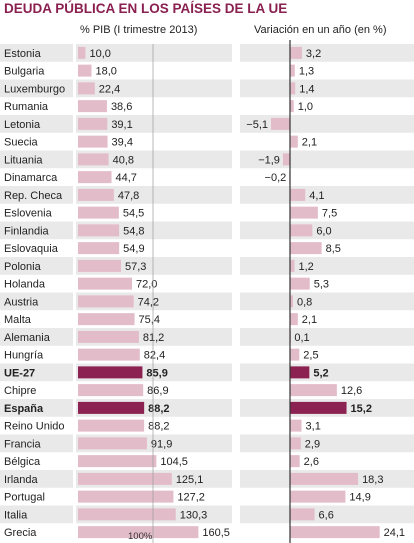 Image resolution: width=414 pixels, height=543 pixels. I want to click on left-value-label: 54,8, so click(133, 231).